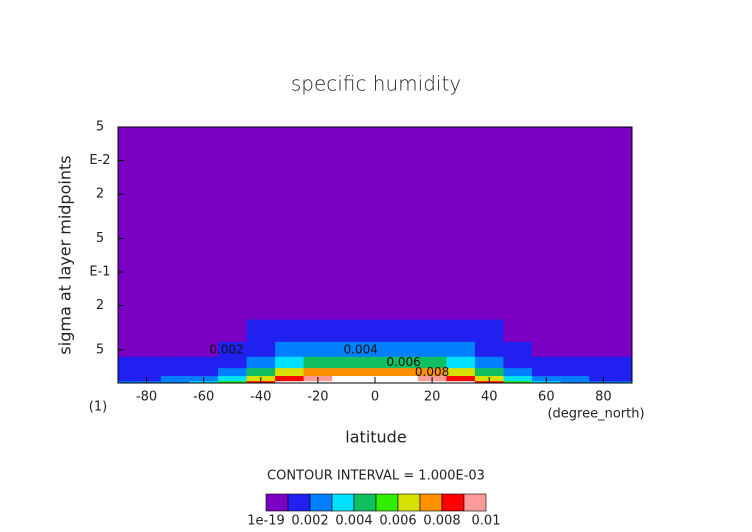  What do you see at coordinates (100, 305) in the screenshot?
I see `y-tick-label: 2` at bounding box center [100, 305].